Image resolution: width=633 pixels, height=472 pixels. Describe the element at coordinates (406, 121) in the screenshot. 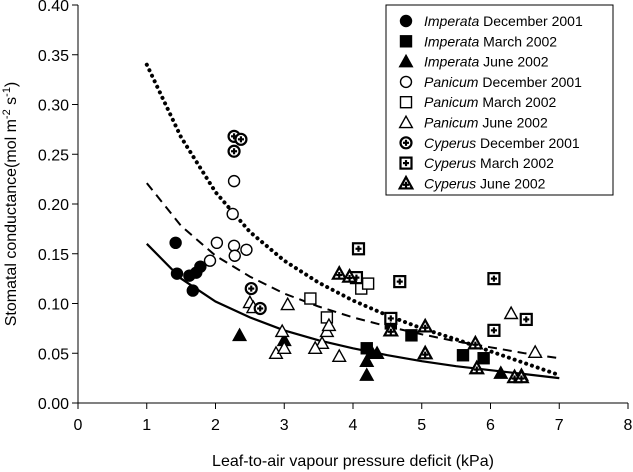

I see `legend-marker-triangle-open-icon` at that location.